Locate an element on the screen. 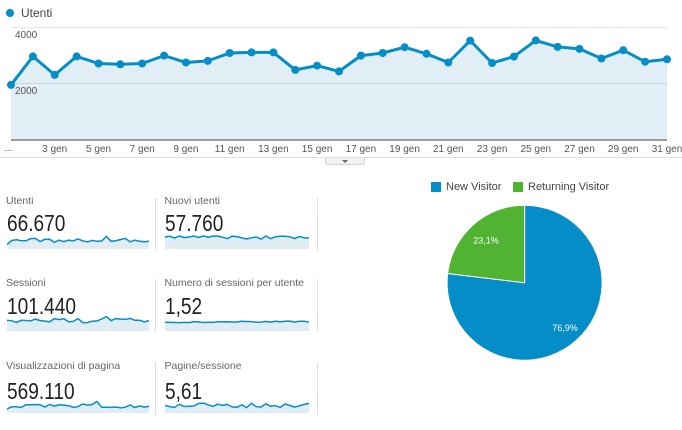 The image size is (682, 430). svg-text: 23,1% is located at coordinates (486, 241).